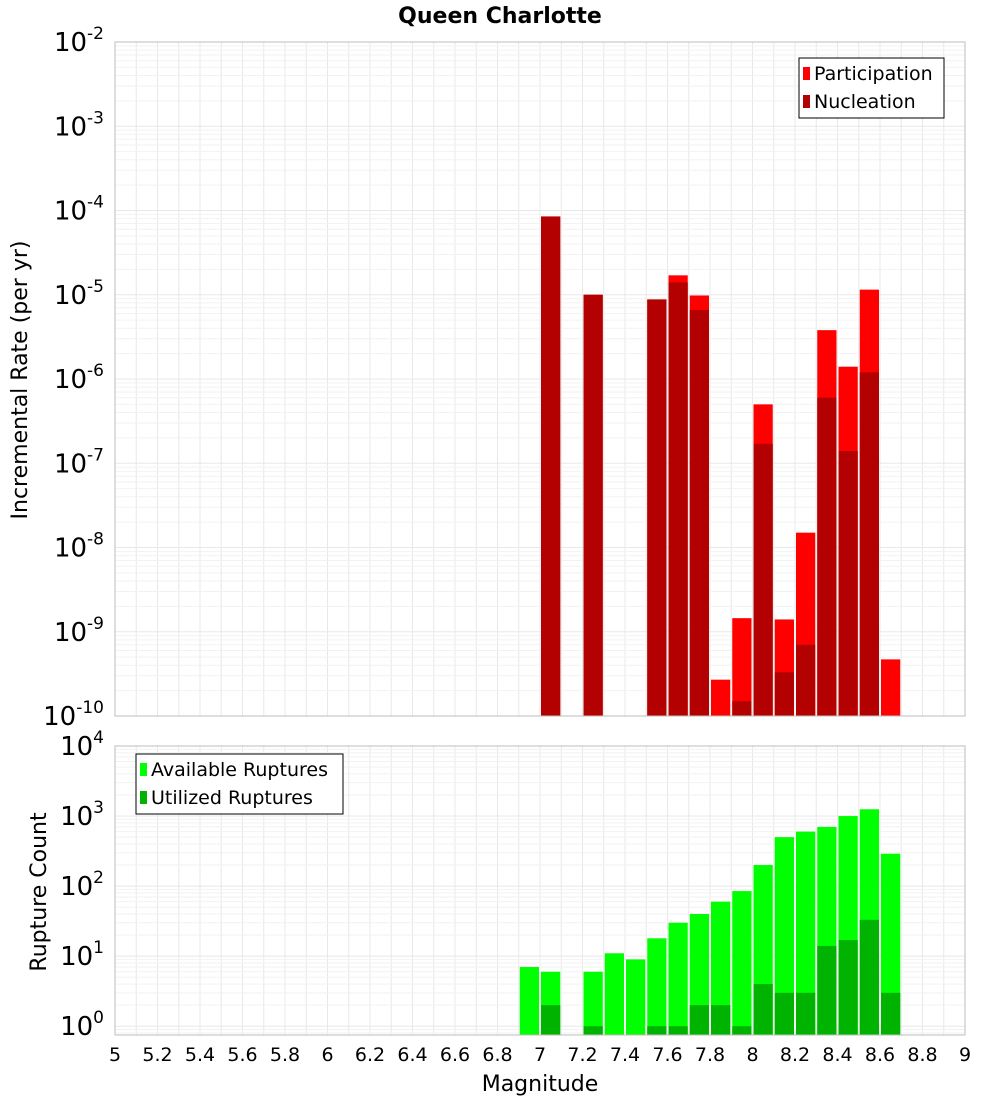  I want to click on rate-y-tick-label: 10⁻⁴, so click(79, 210).